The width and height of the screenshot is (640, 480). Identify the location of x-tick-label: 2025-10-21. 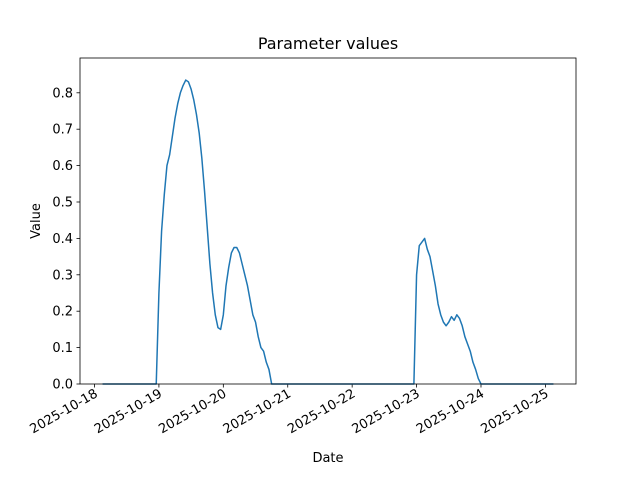
(257, 411).